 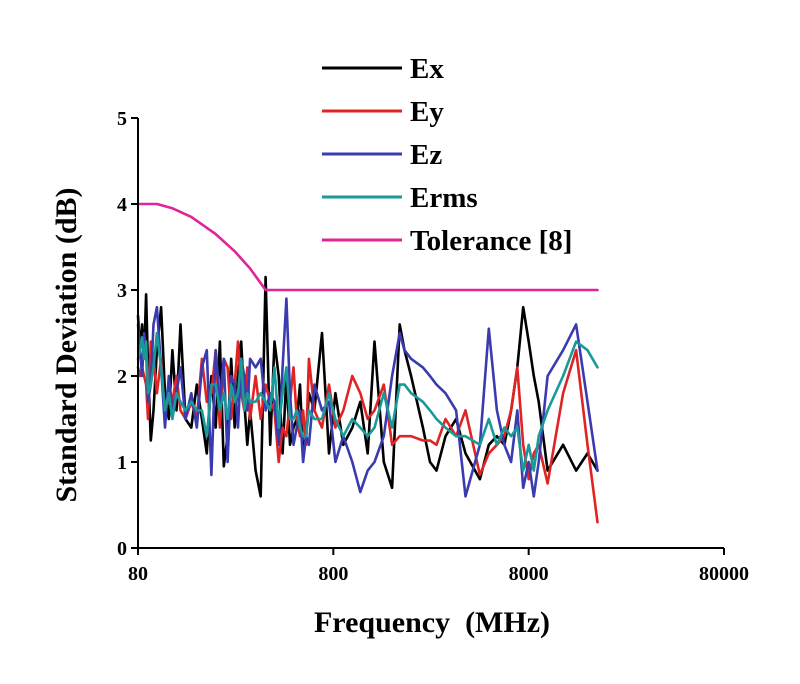 What do you see at coordinates (427, 69) in the screenshot?
I see `legend-label: Ex` at bounding box center [427, 69].